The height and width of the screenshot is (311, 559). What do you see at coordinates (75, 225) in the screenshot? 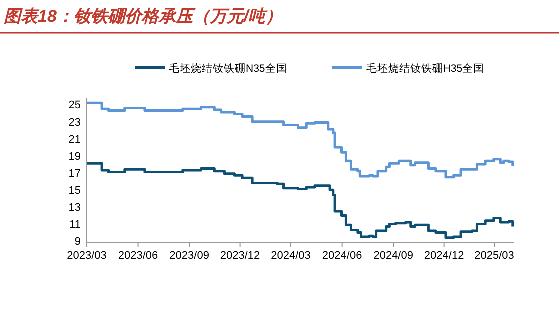
I see `y-tick-label: 11` at bounding box center [75, 225].